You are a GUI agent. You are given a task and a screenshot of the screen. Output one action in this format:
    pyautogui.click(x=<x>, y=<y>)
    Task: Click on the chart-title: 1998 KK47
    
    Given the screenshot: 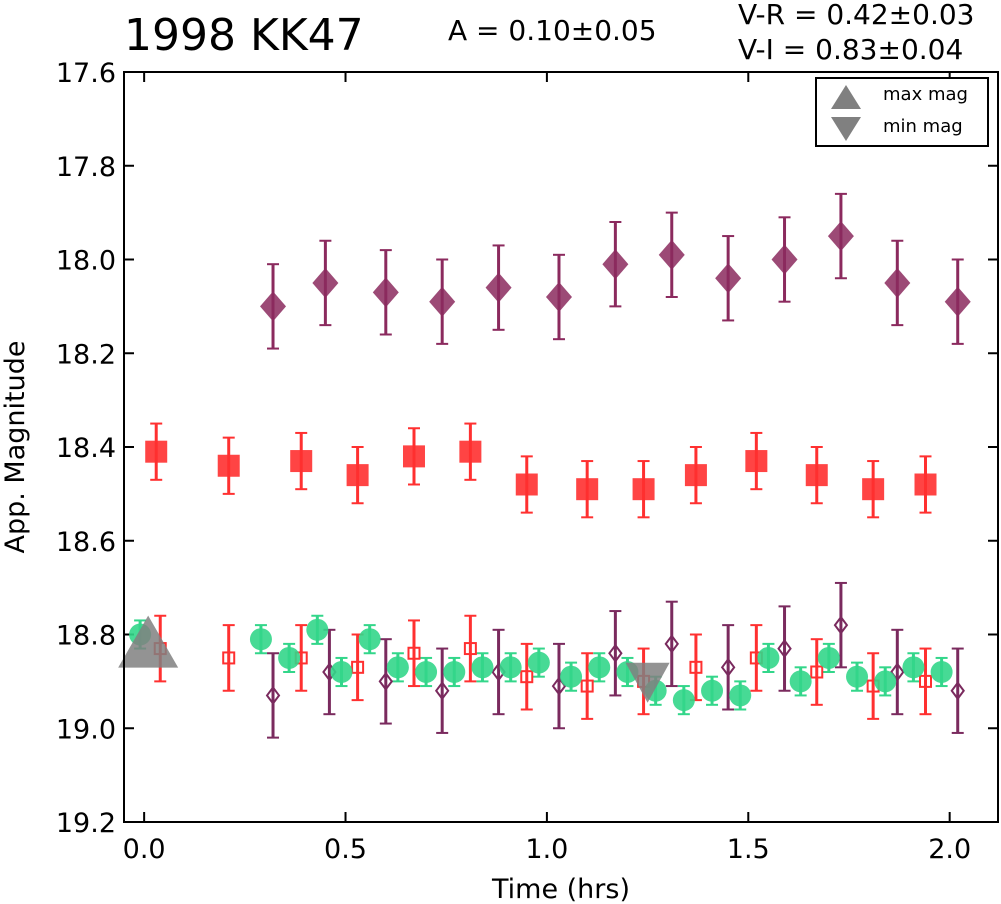 What is the action you would take?
    pyautogui.click(x=244, y=35)
    